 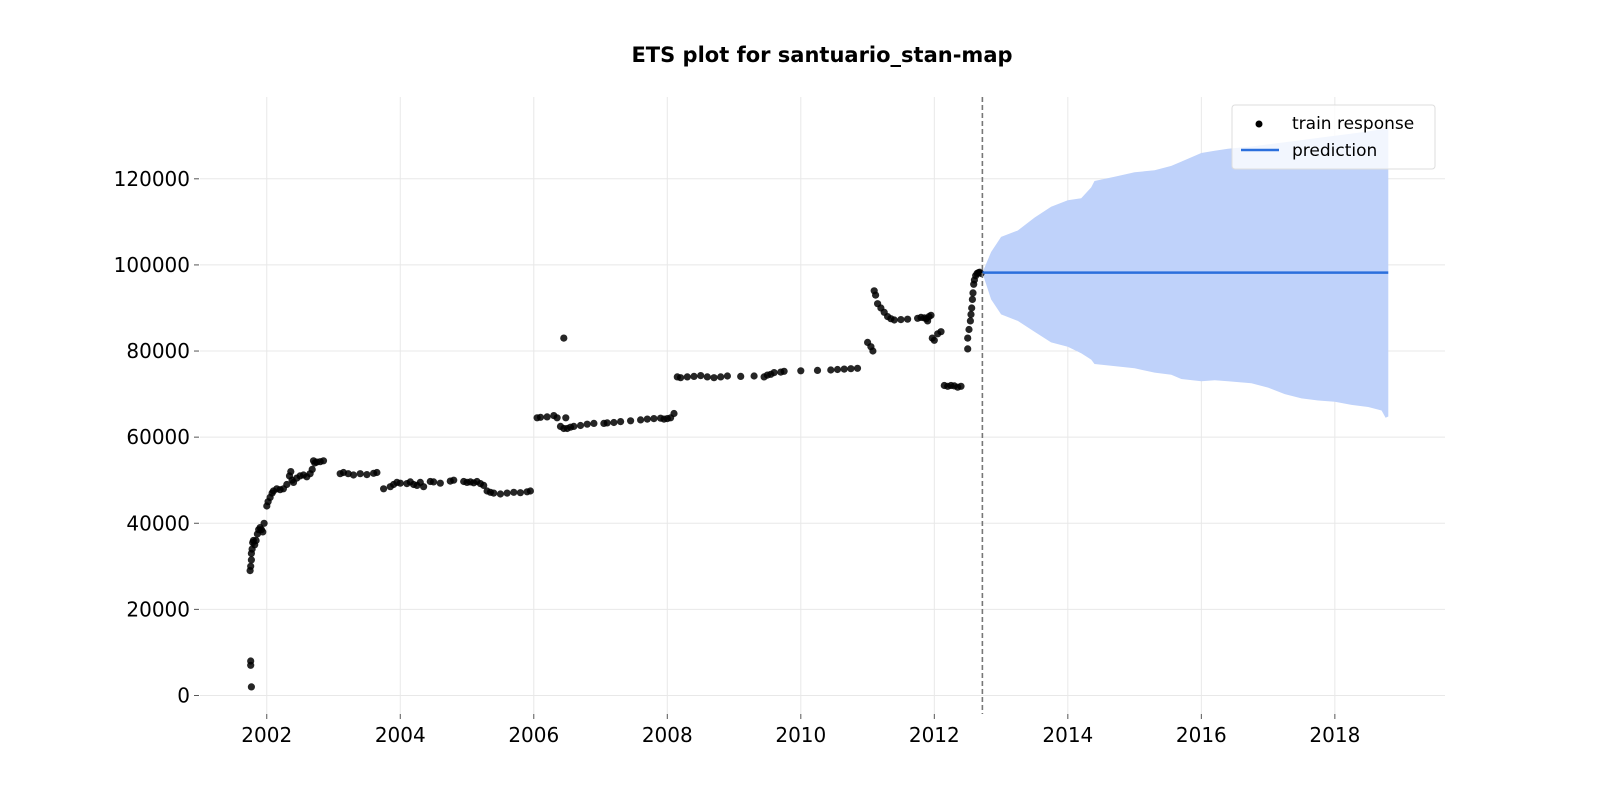 I want to click on legend-train-label: train response, so click(x=1353, y=124).